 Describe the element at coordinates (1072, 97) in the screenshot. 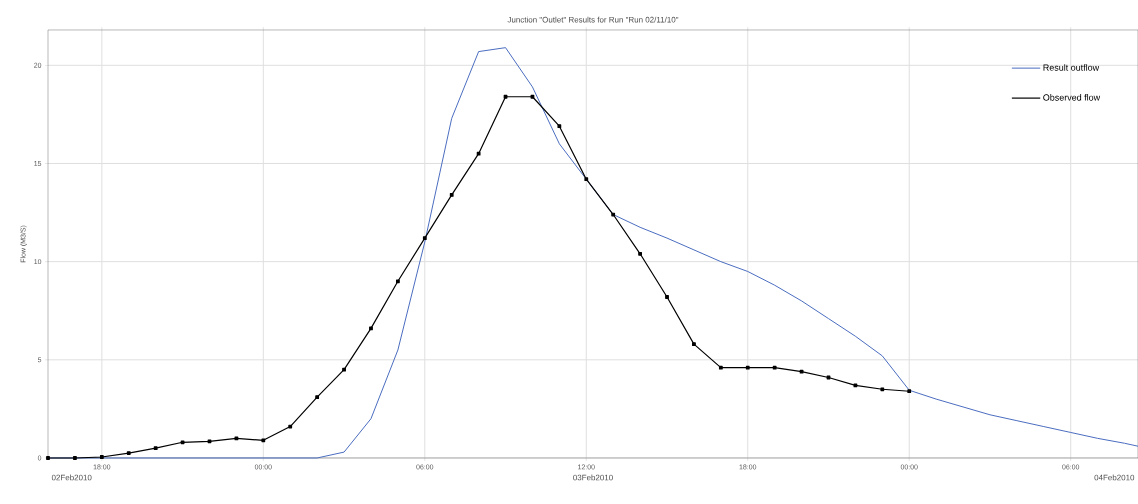

I see `legend-label: Observed flow` at that location.